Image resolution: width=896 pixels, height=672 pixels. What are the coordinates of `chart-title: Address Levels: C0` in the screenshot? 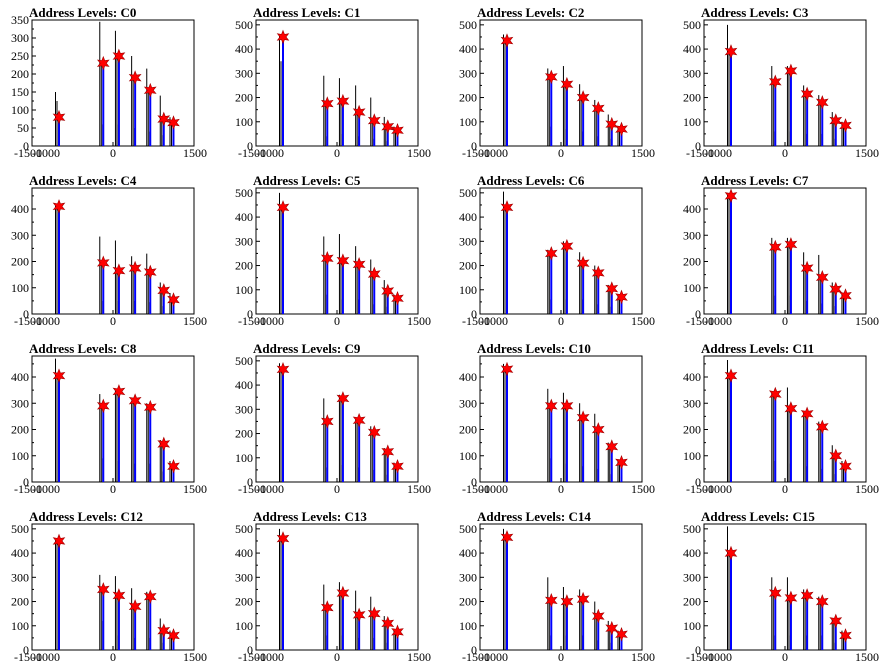 It's located at (82, 12).